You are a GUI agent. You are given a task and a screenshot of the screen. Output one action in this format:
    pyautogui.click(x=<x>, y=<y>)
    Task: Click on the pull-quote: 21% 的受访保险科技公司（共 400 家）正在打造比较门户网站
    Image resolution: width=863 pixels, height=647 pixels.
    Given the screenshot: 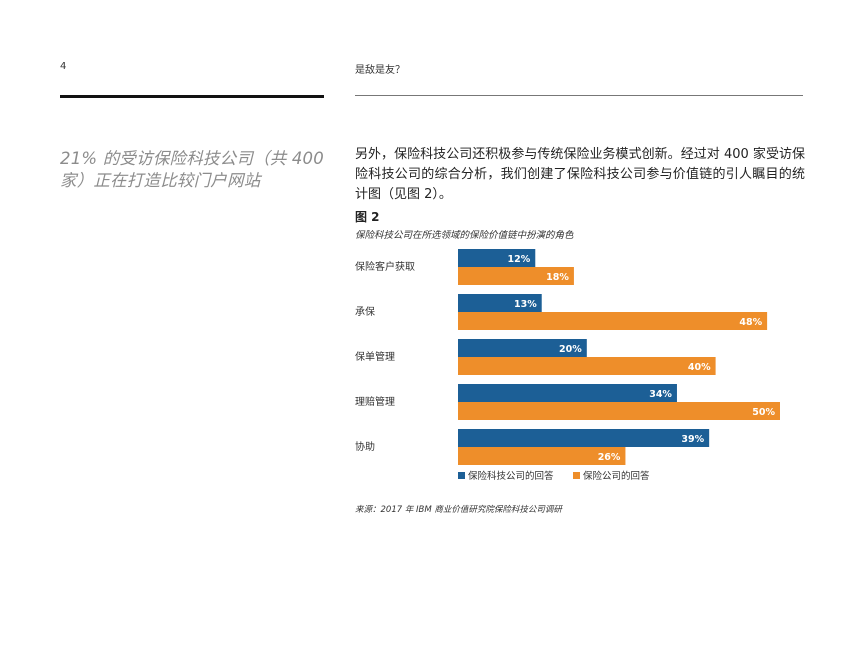 What is the action you would take?
    pyautogui.click(x=192, y=169)
    